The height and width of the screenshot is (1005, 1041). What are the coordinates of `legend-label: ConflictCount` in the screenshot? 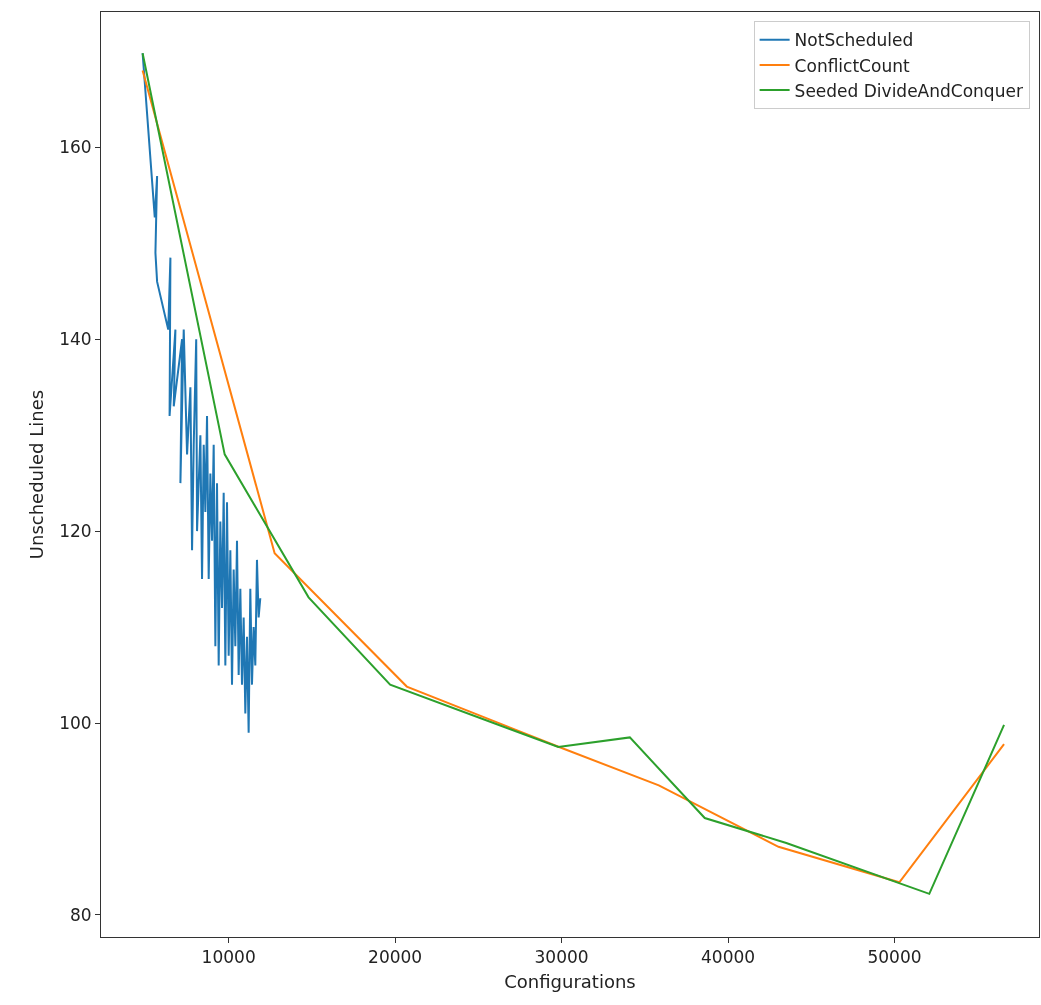 It's located at (852, 65).